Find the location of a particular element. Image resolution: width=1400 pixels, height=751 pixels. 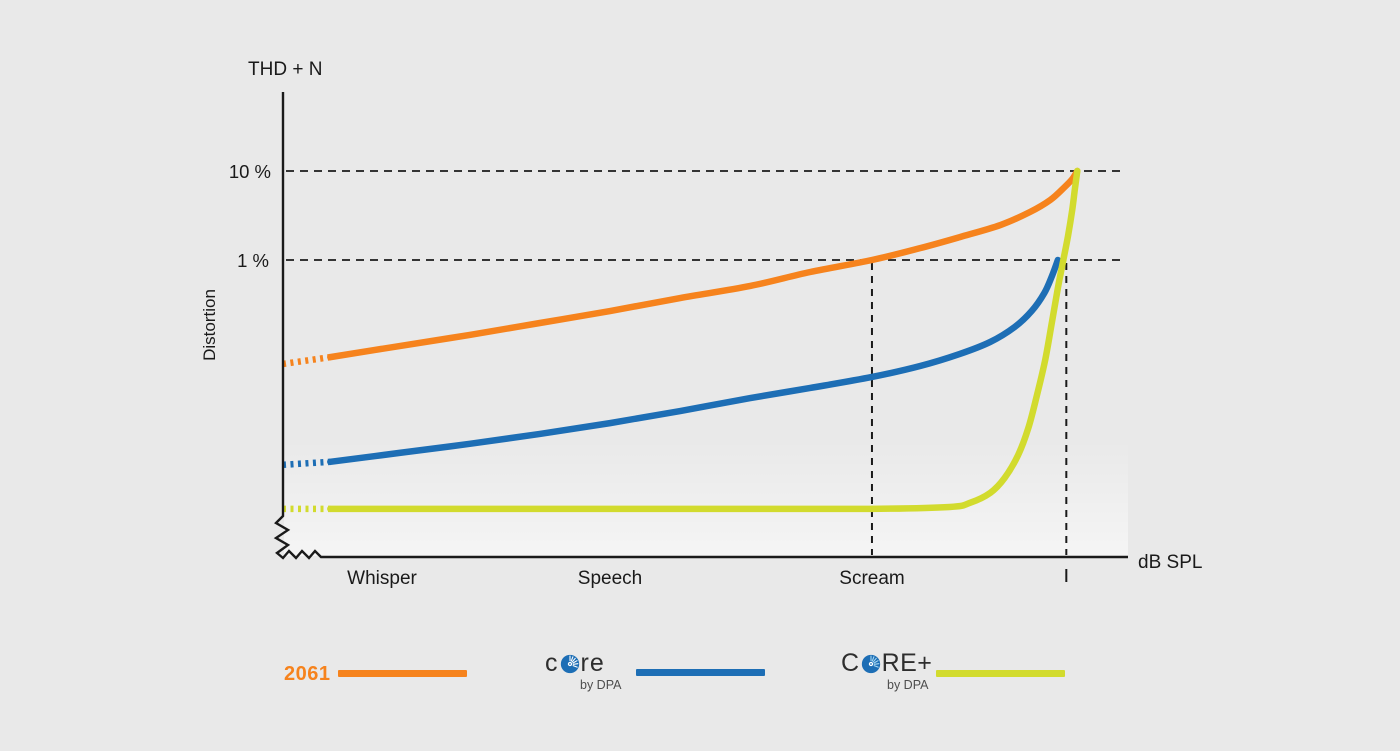

coreplus-logo-prefix: C is located at coordinates (850, 663).